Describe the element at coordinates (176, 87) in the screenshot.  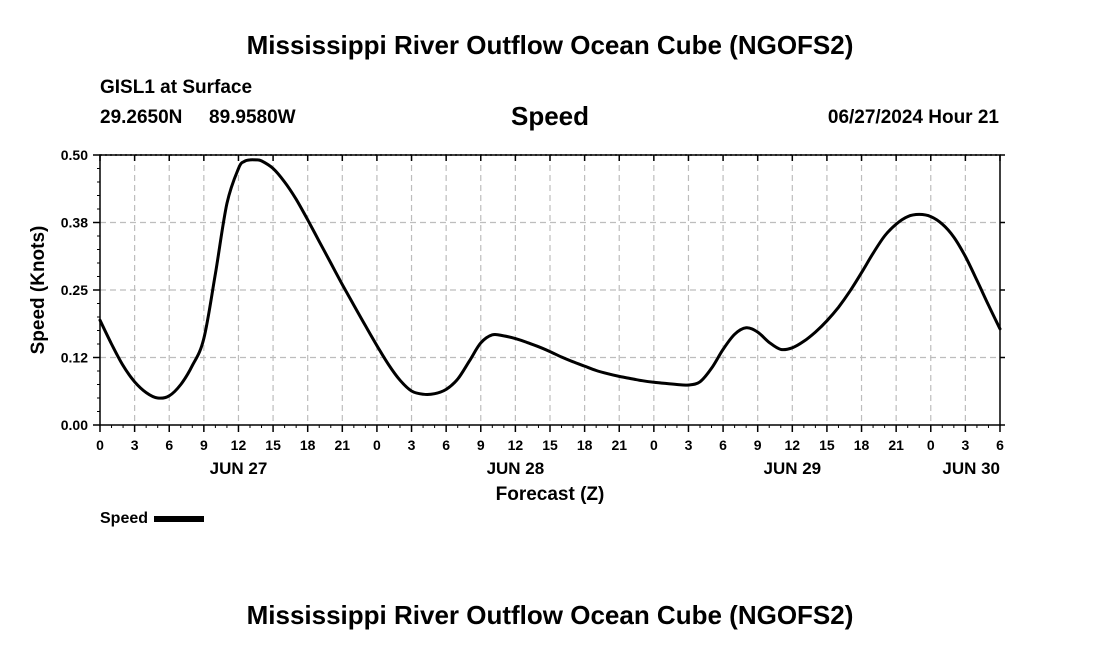
I see `station-label: GISL1 at Surface` at that location.